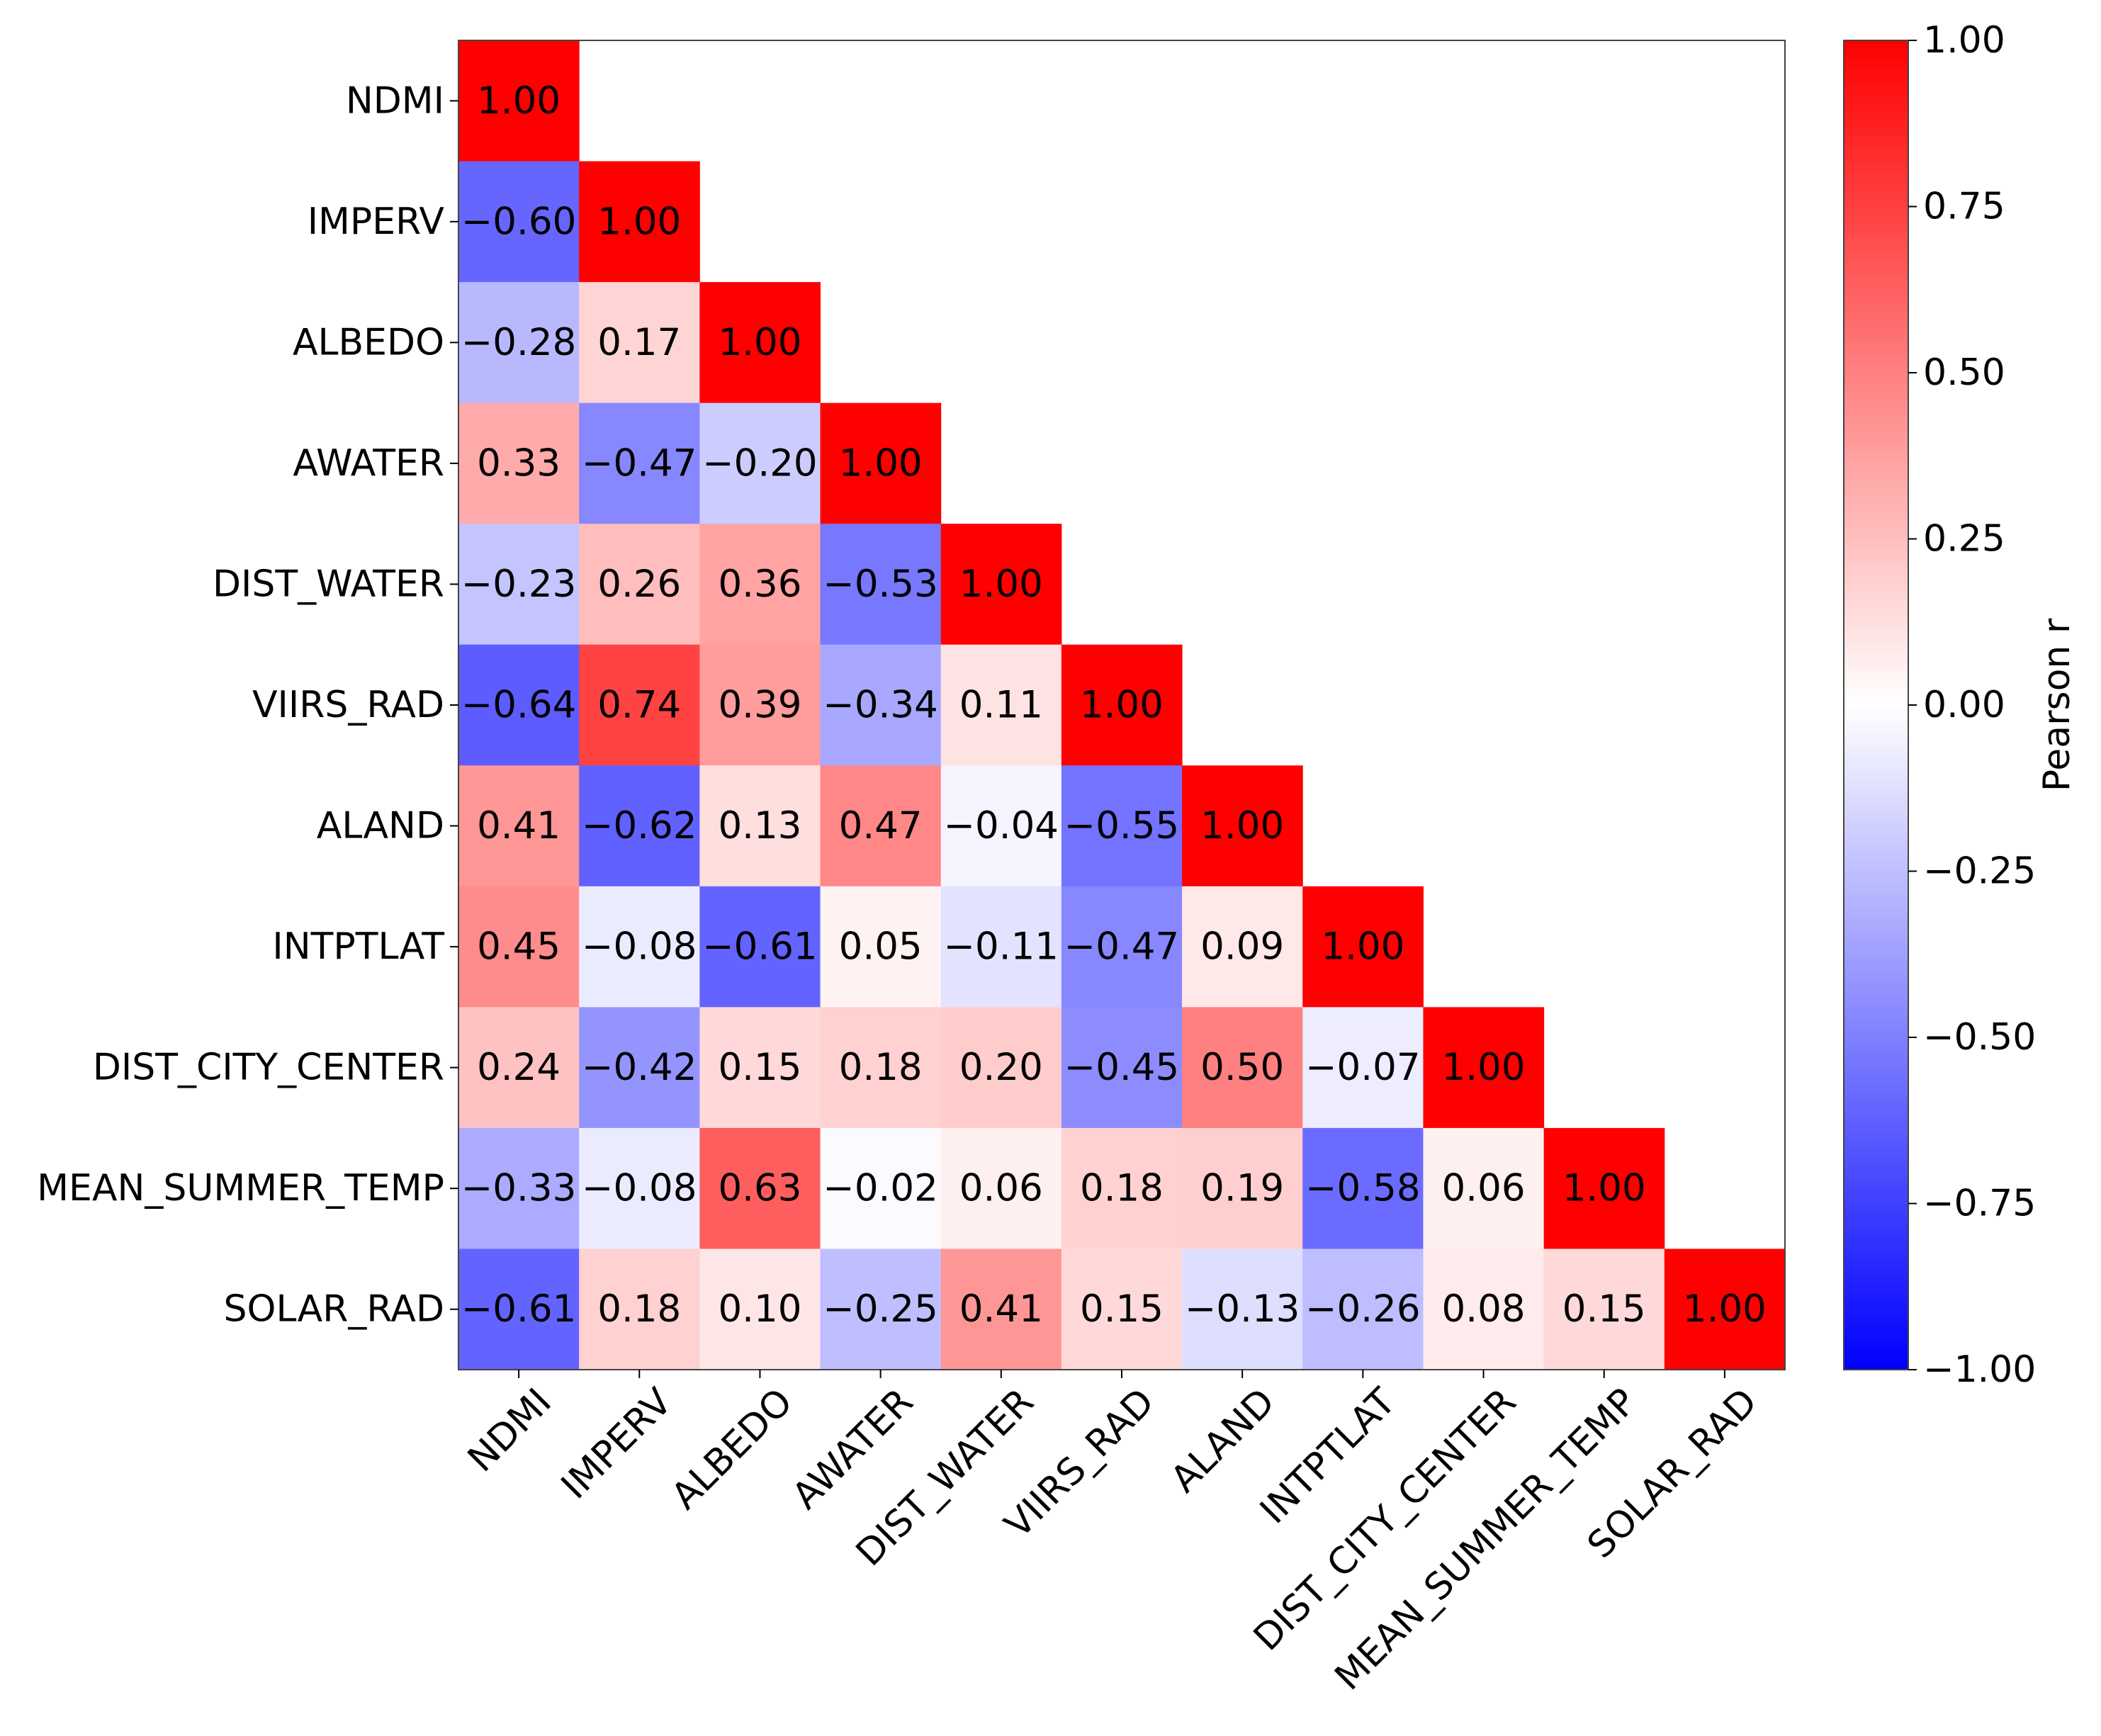 The image size is (2101, 1736). Describe the element at coordinates (328, 584) in the screenshot. I see `y-tick-label: DIST_WATER` at that location.